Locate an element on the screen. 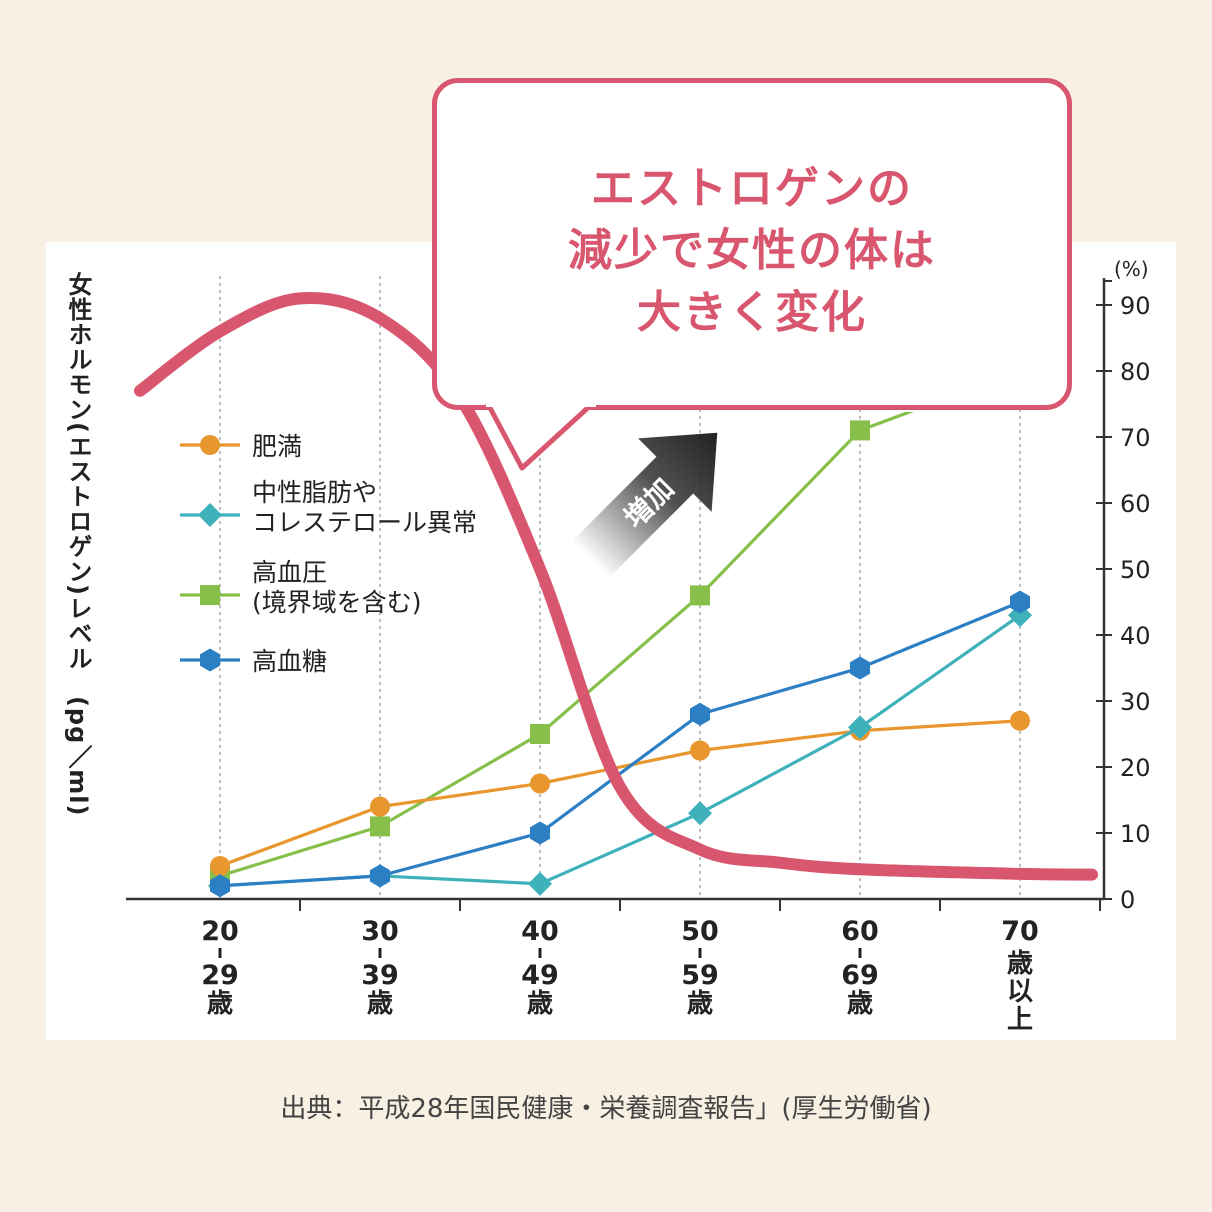  x-tick-label-end: 69 is located at coordinates (860, 975).